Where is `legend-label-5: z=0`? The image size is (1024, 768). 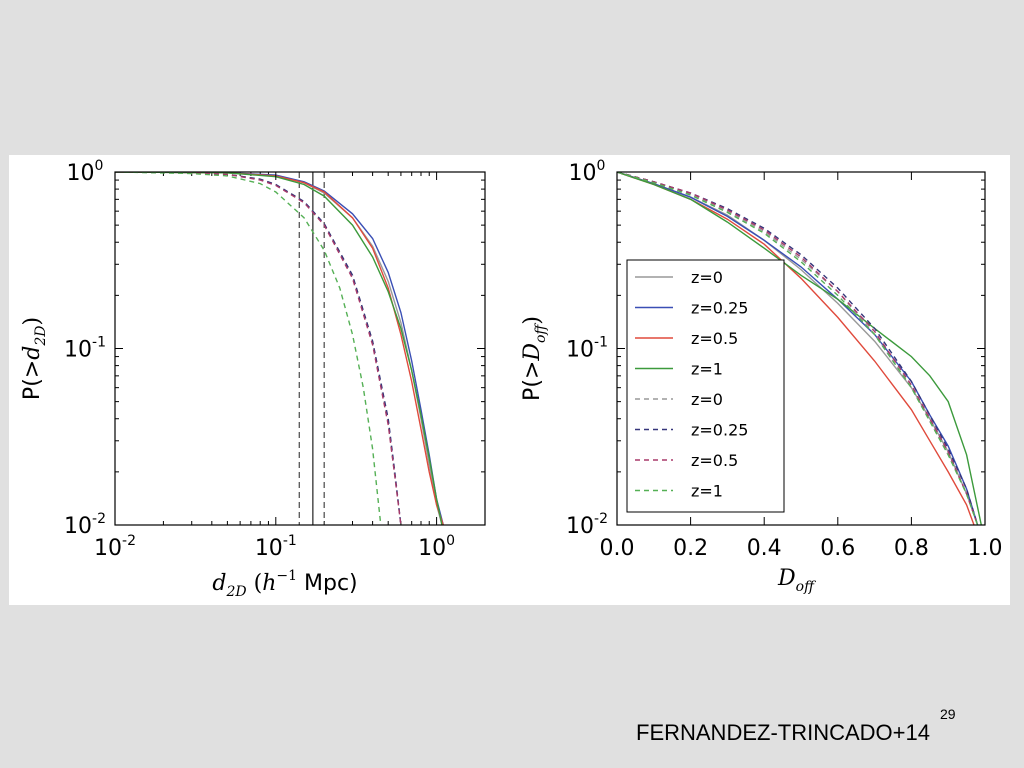
legend-label-5: z=0 is located at coordinates (707, 399).